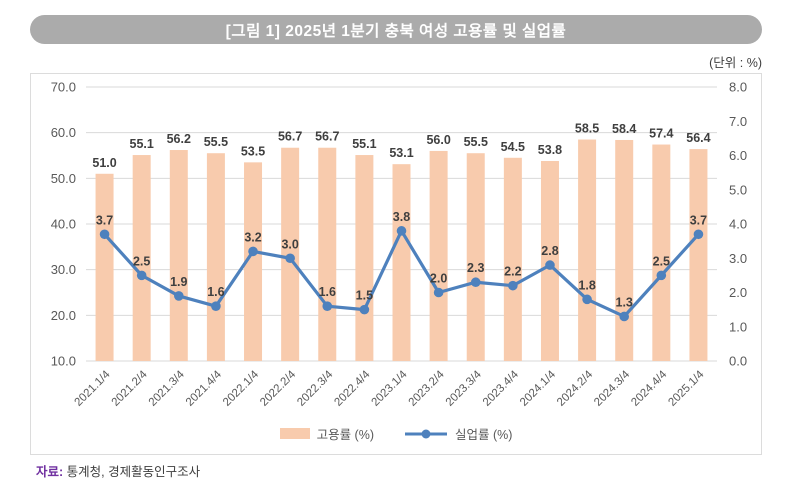 The width and height of the screenshot is (792, 488). I want to click on y-axis-label-right: 1.0, so click(738, 326).